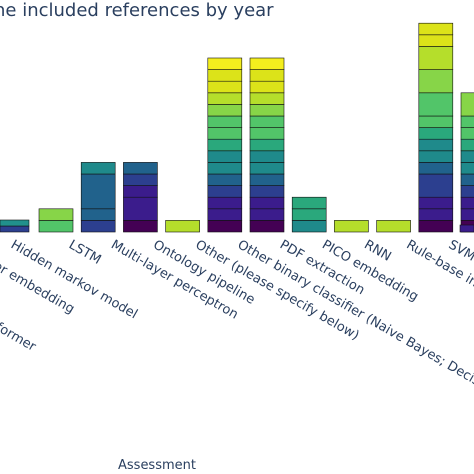 Image resolution: width=474 pixels, height=474 pixels. Describe the element at coordinates (157, 465) in the screenshot. I see `x-axis-title: Assessment` at that location.